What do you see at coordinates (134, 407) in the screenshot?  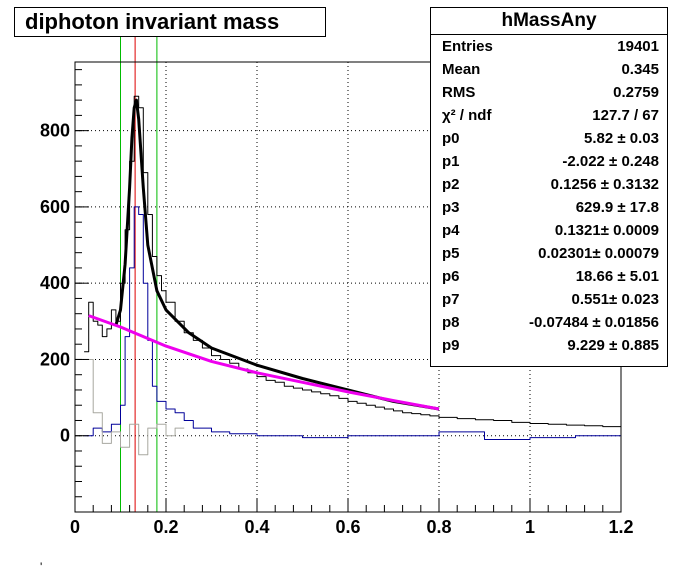 I see `series-difference` at bounding box center [134, 407].